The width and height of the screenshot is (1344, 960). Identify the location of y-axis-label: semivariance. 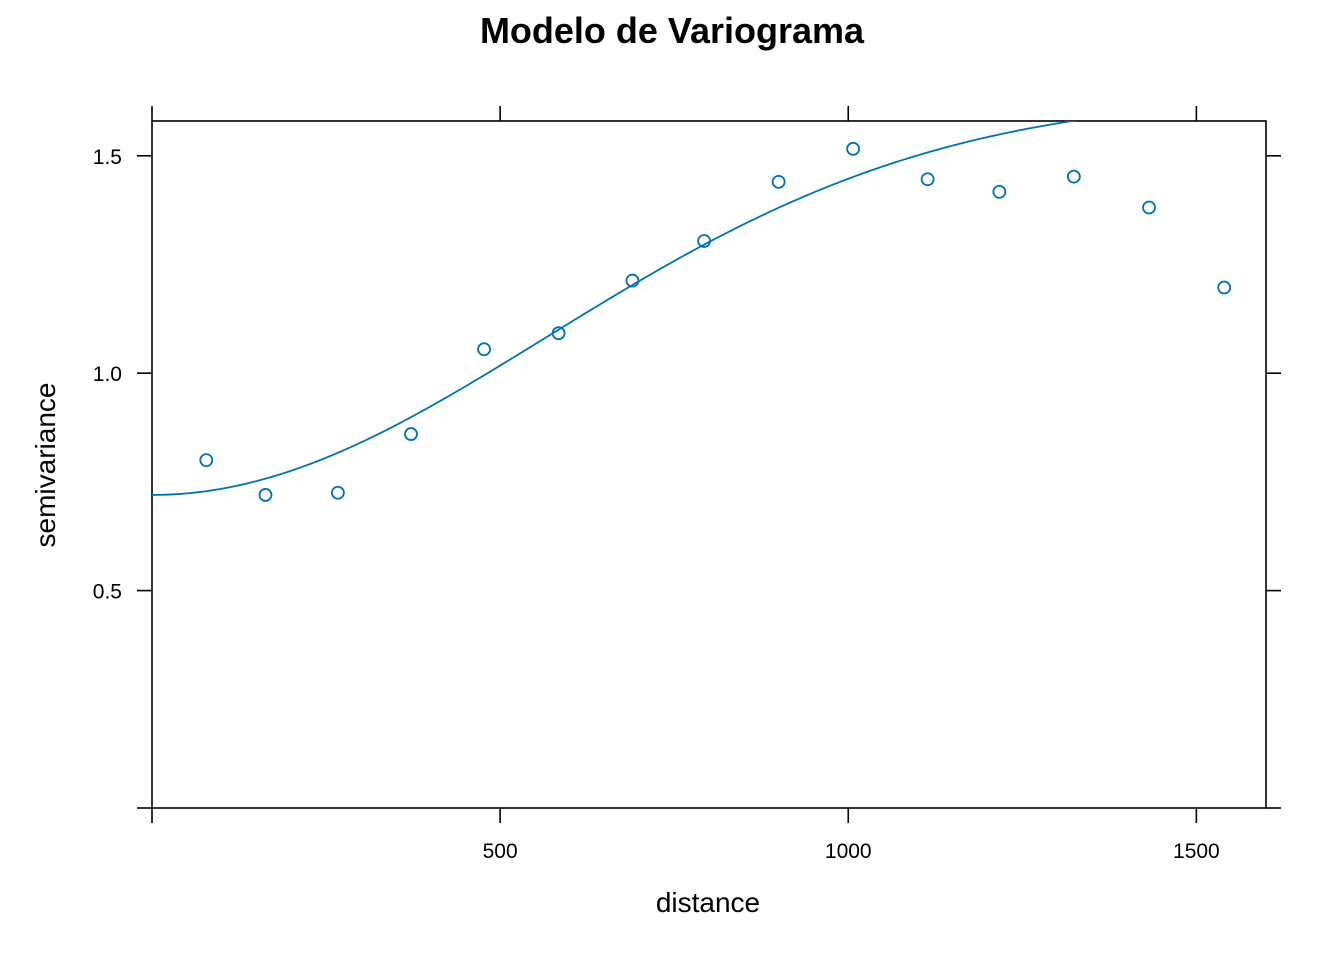
(45, 465).